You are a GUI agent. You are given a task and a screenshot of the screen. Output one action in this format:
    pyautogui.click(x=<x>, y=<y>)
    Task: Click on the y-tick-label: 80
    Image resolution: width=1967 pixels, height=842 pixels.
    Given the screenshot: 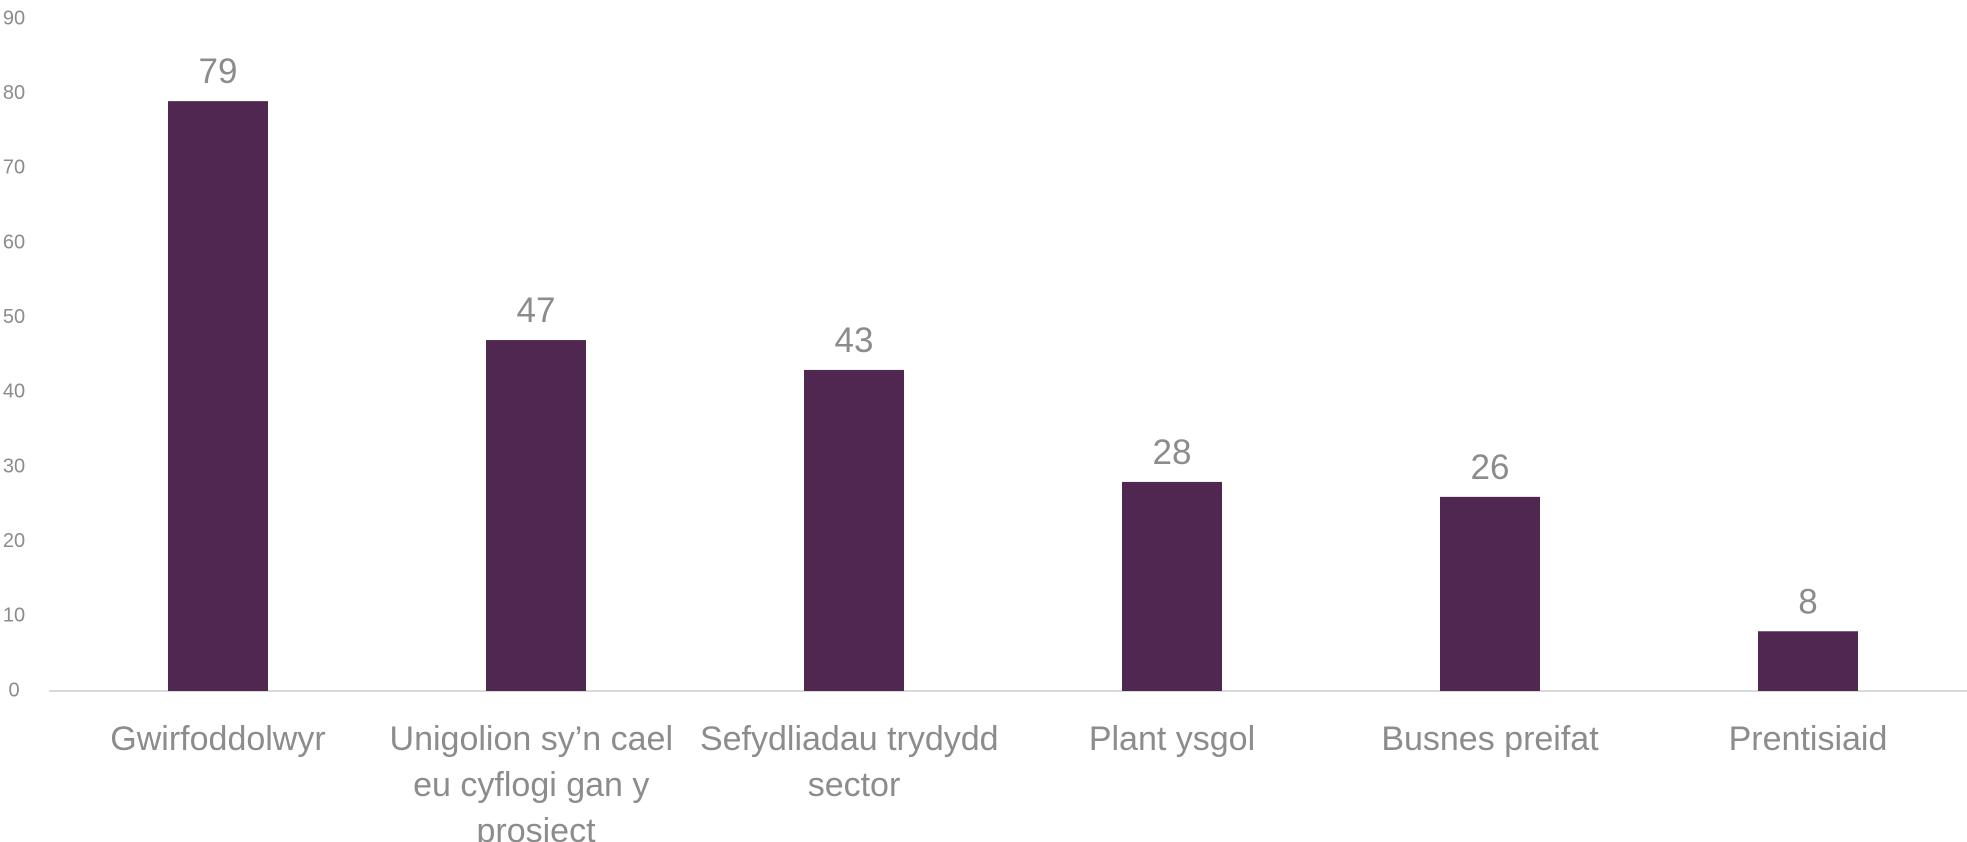 What is the action you would take?
    pyautogui.click(x=14, y=93)
    